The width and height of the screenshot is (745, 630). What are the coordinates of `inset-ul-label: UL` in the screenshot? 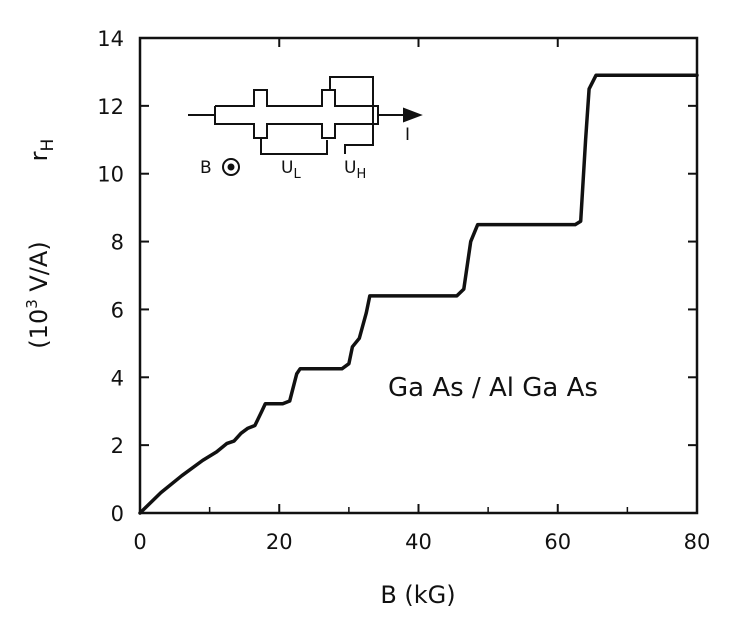 It's located at (291, 170).